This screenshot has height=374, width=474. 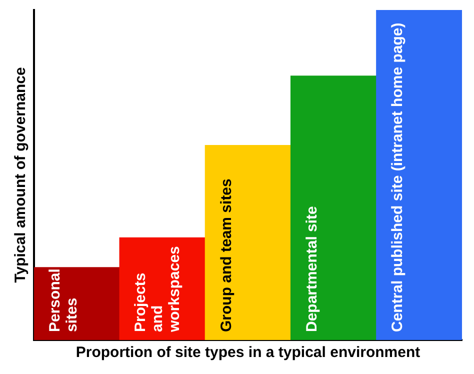 I want to click on x-tick-label: Central published site (intranet home page), so click(x=397, y=177).